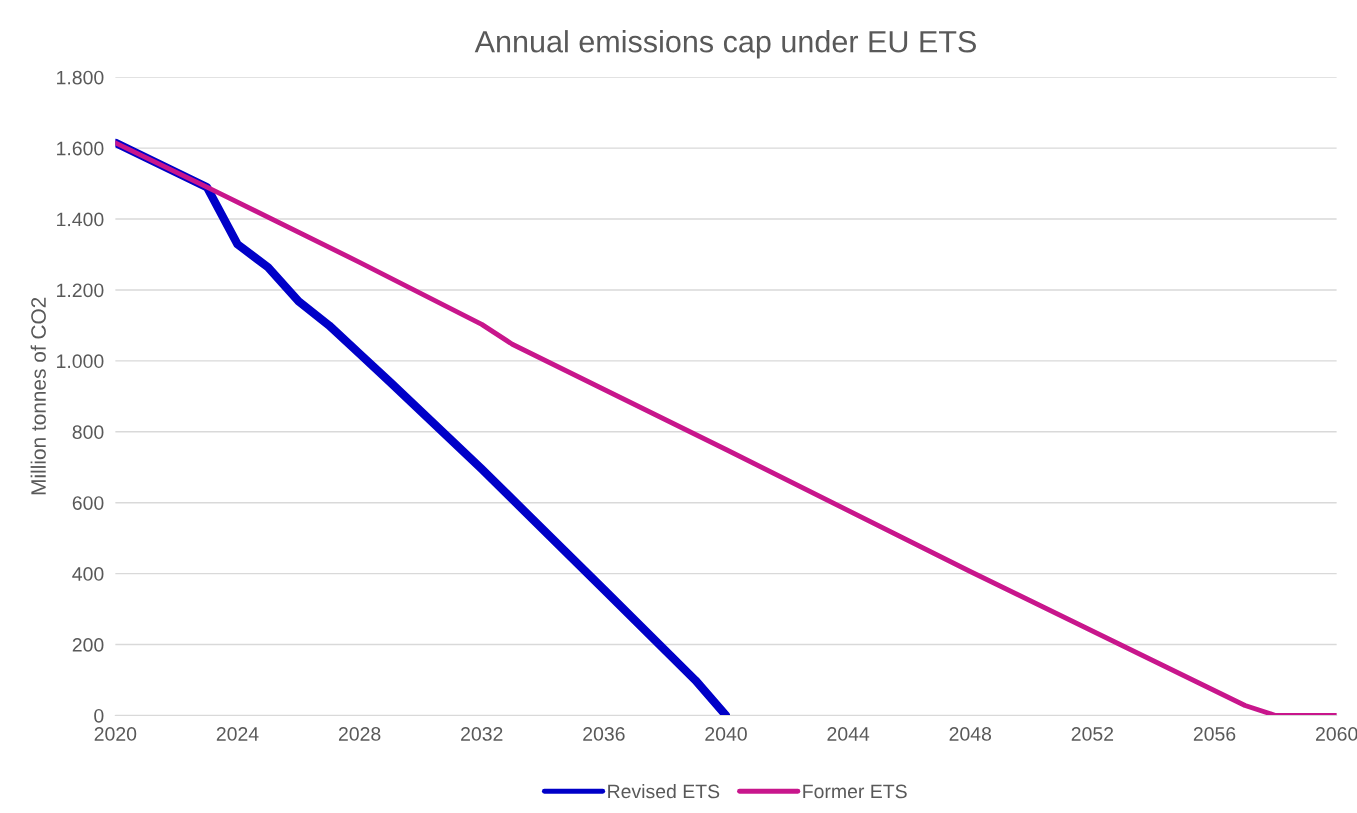 The image size is (1357, 813). What do you see at coordinates (664, 791) in the screenshot?
I see `legend-label: Revised ETS` at bounding box center [664, 791].